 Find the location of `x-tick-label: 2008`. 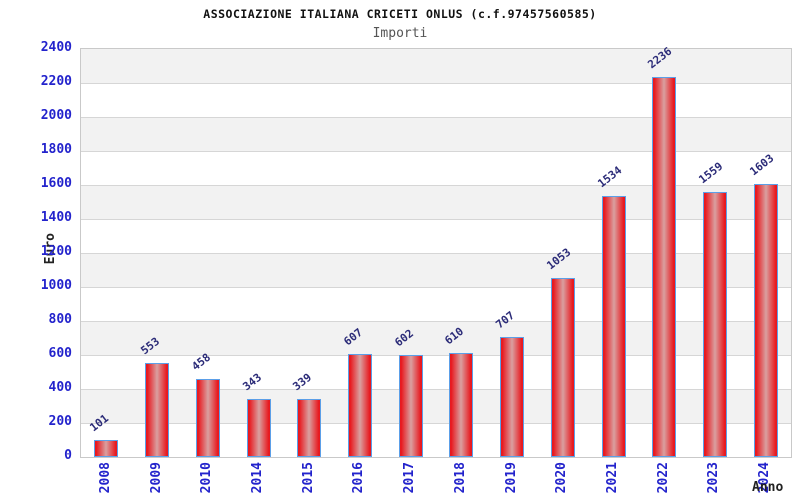

x-tick-label: 2008 is located at coordinates (105, 478).